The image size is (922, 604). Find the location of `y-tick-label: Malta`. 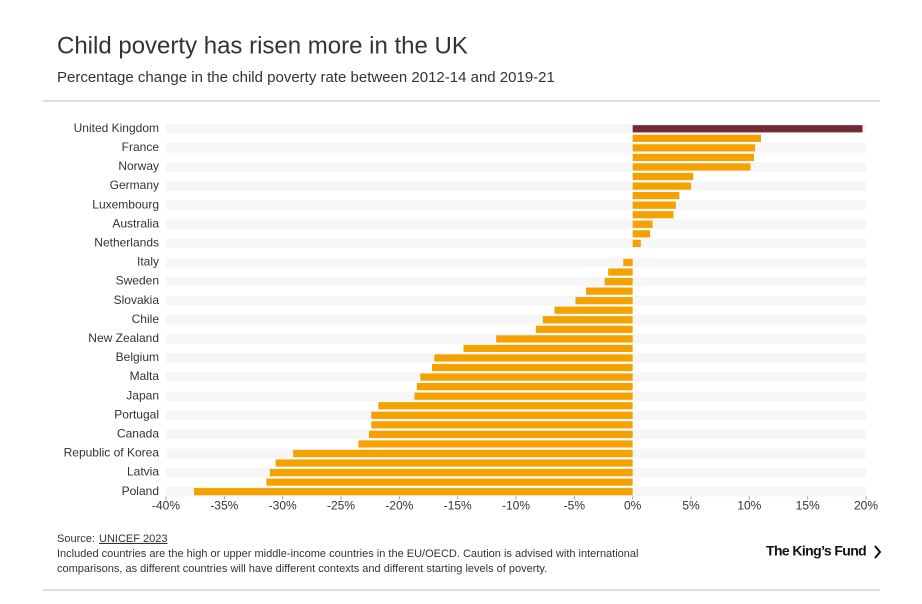

y-tick-label: Malta is located at coordinates (145, 376).